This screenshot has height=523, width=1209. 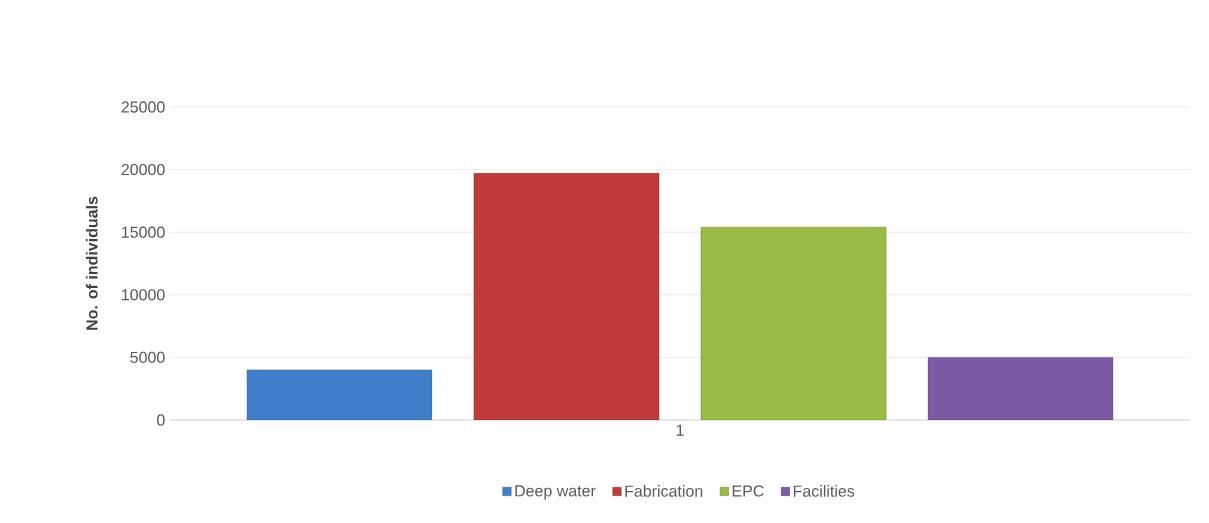 What do you see at coordinates (748, 491) in the screenshot?
I see `legend-label: EPC` at bounding box center [748, 491].